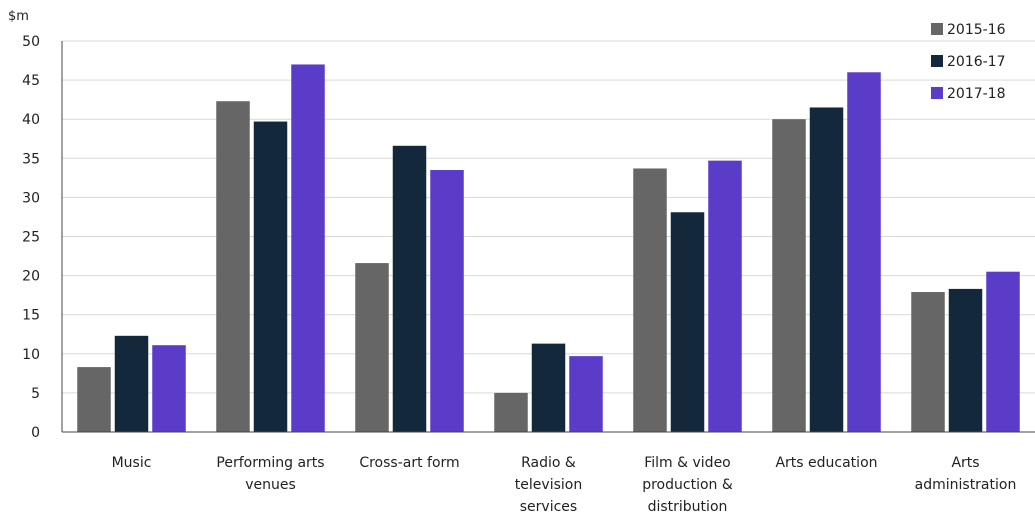  I want to click on x-category-label: Film & video production & distribution, so click(687, 485).